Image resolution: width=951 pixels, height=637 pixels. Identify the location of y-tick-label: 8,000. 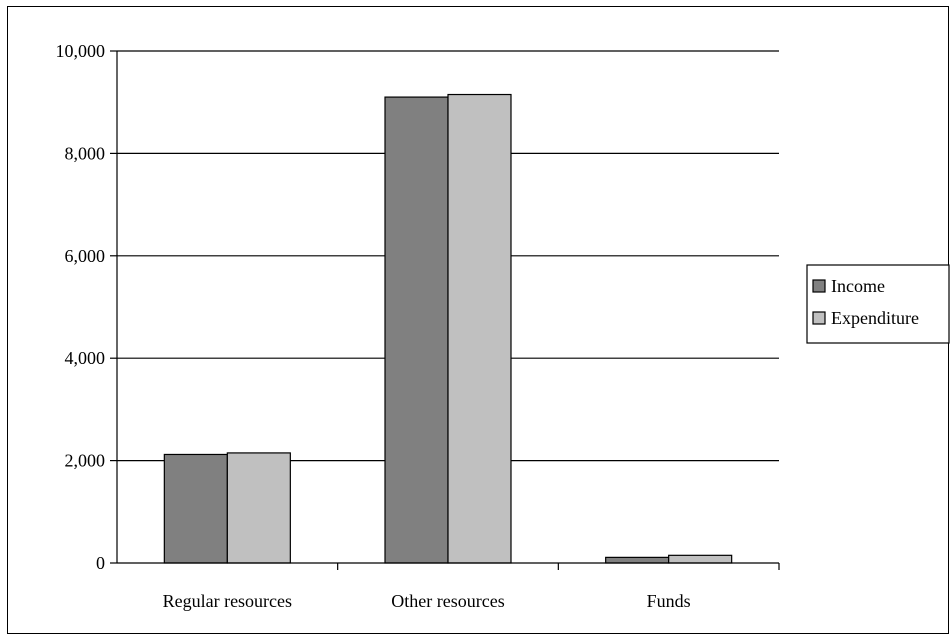
(85, 153).